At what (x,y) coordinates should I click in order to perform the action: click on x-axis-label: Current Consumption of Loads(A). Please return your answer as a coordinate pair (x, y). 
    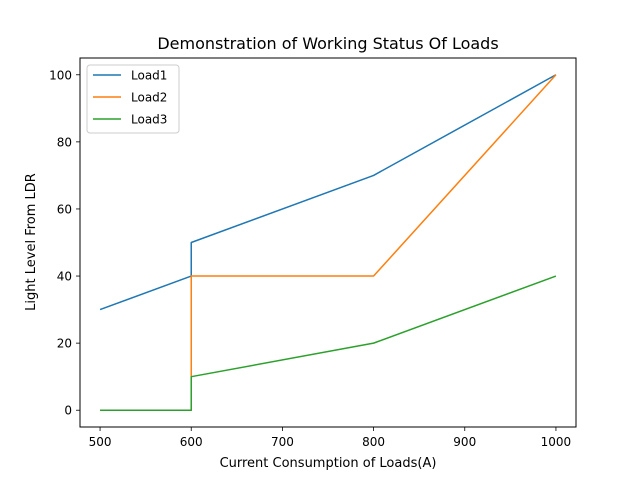
    Looking at the image, I should click on (328, 463).